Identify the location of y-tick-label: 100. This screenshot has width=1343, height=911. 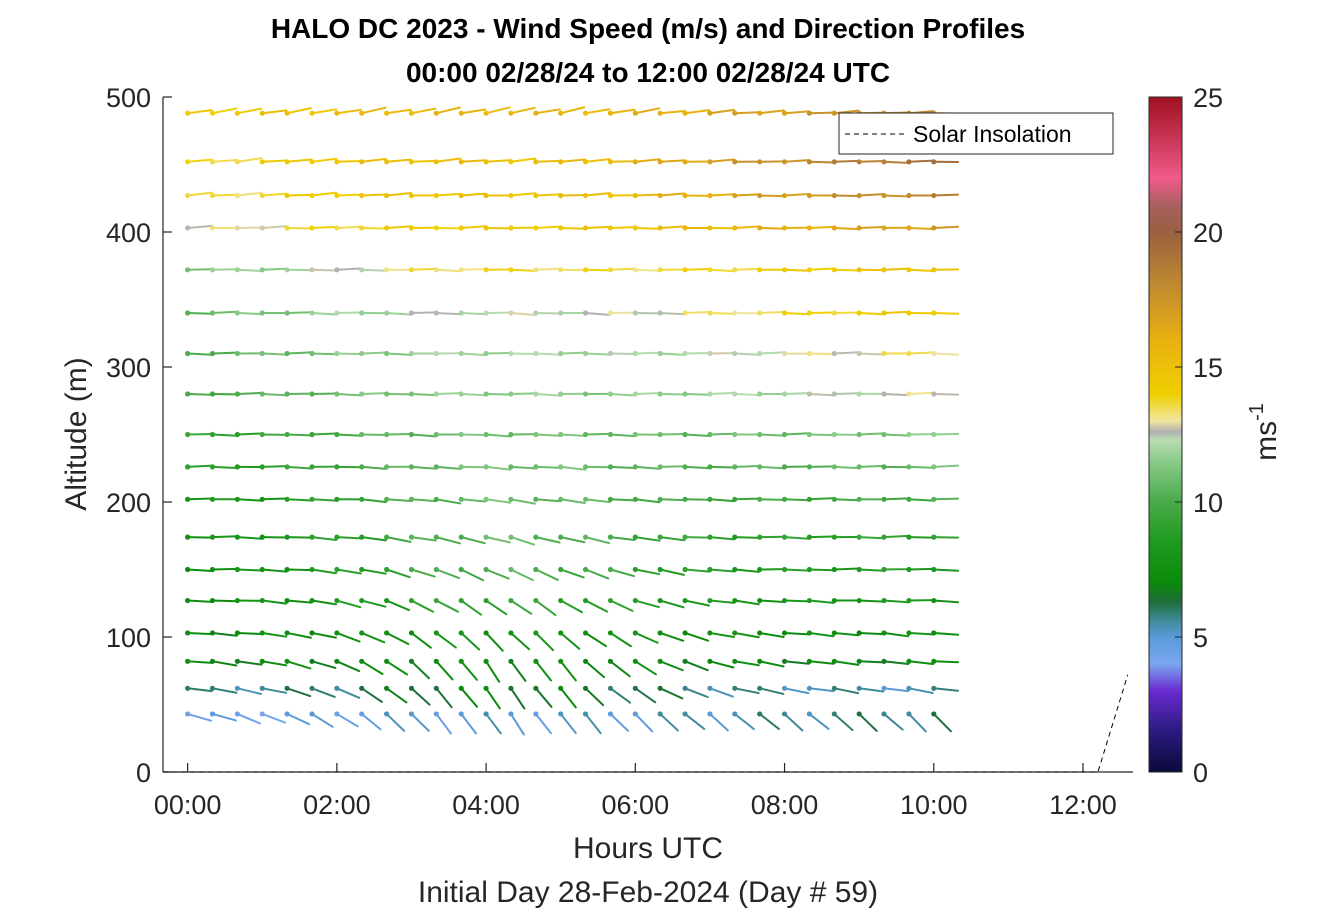
(128, 638).